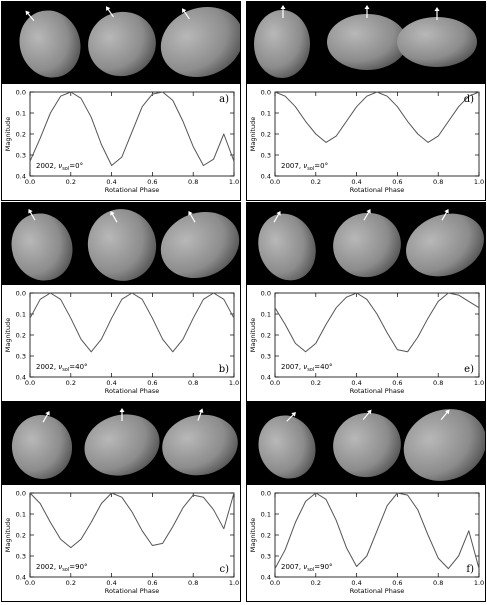  I want to click on annotation-value: =0°, so click(76, 166).